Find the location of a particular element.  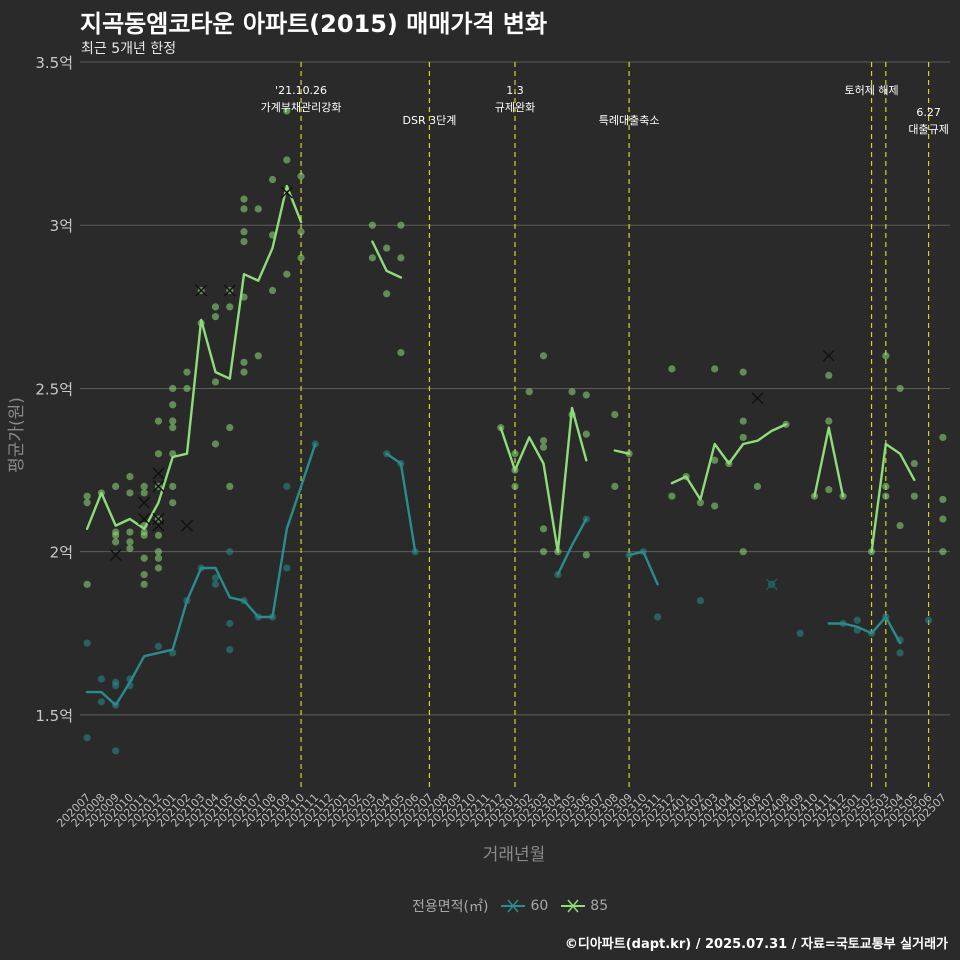

legend-item-85: 85 is located at coordinates (584, 906).